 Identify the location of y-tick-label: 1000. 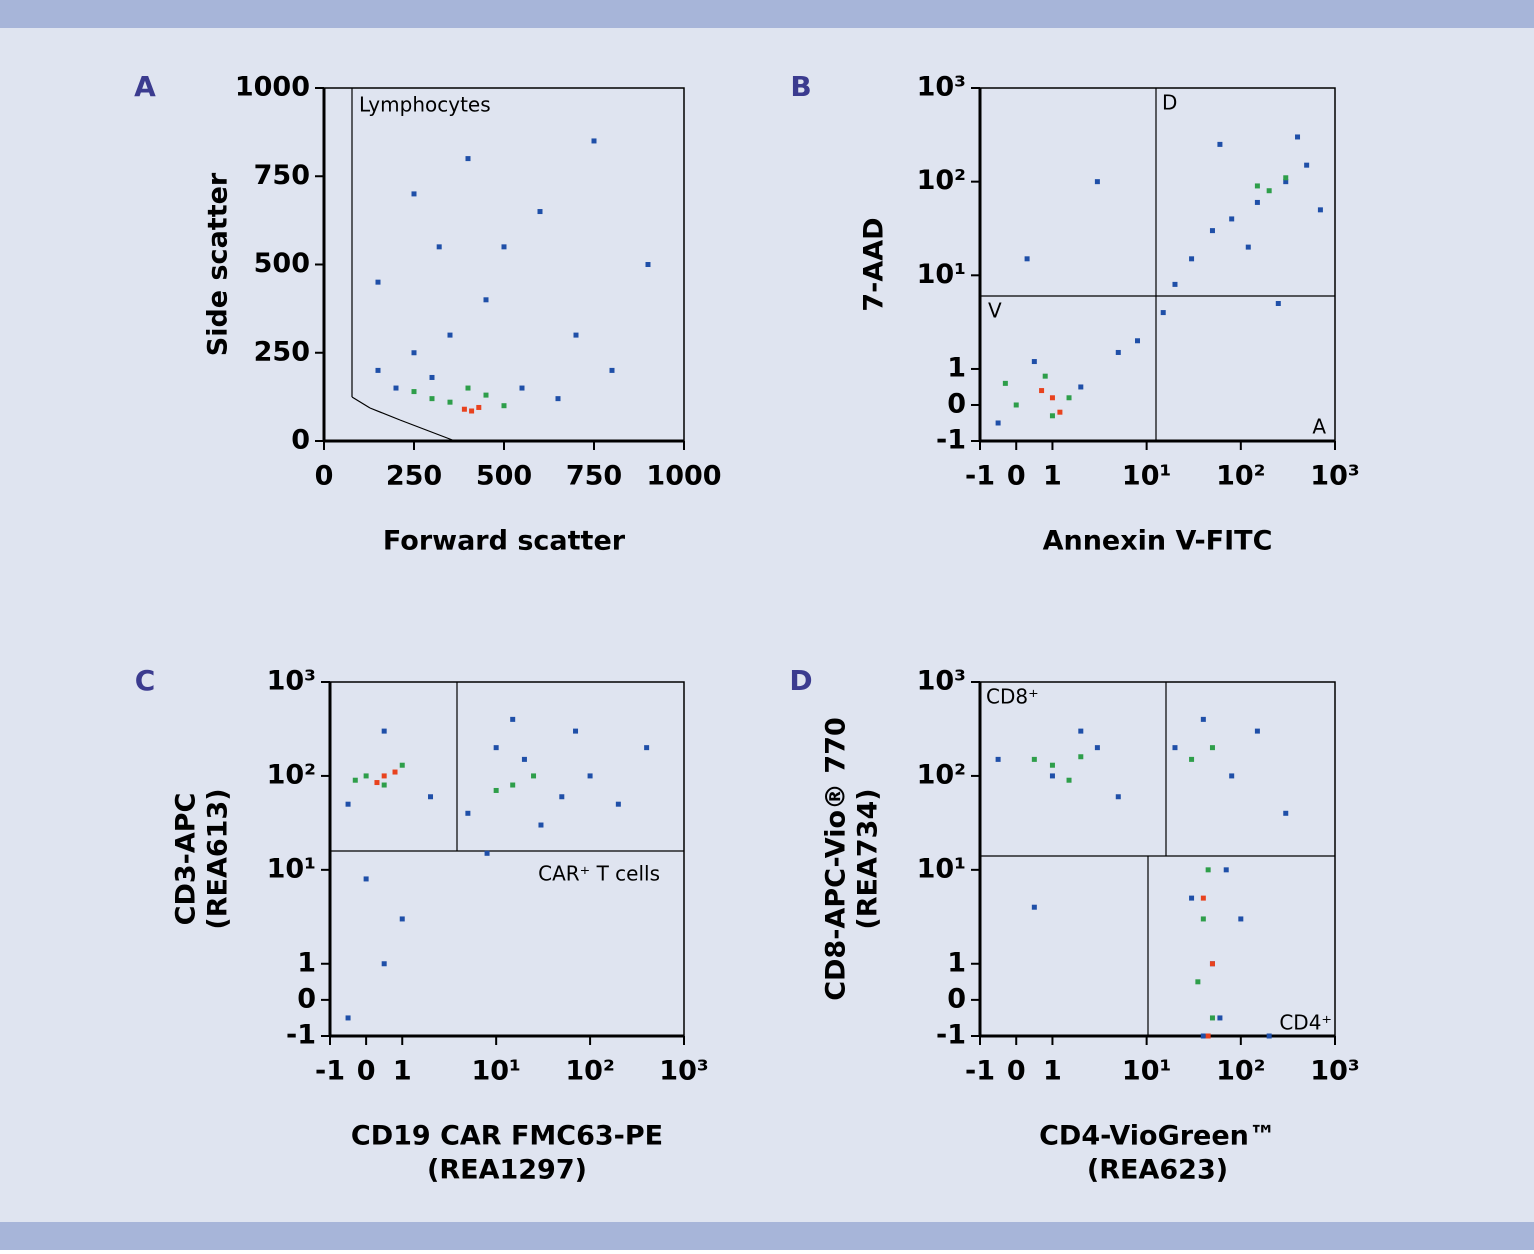
(272, 87).